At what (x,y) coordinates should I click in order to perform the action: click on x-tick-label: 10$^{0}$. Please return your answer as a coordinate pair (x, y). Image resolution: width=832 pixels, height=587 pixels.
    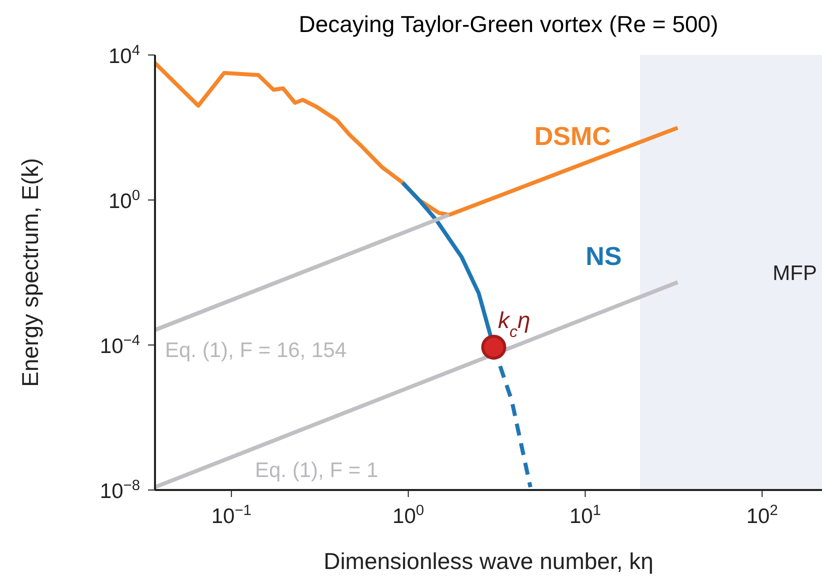
    Looking at the image, I should click on (408, 515).